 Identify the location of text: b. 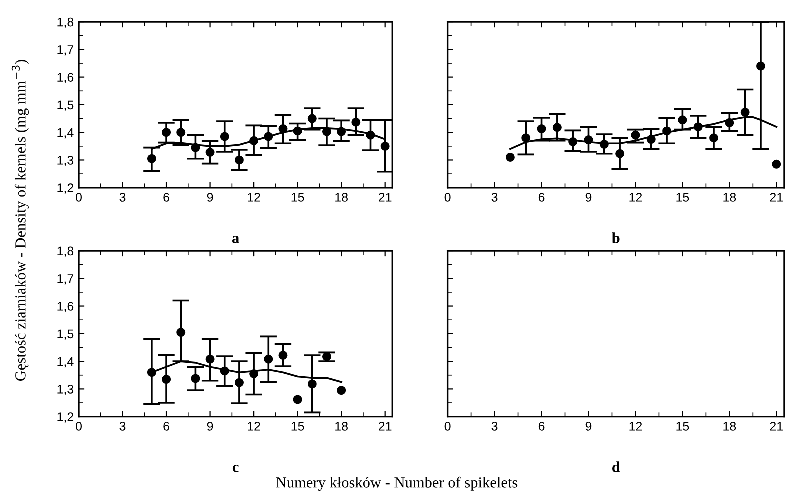
(616, 238).